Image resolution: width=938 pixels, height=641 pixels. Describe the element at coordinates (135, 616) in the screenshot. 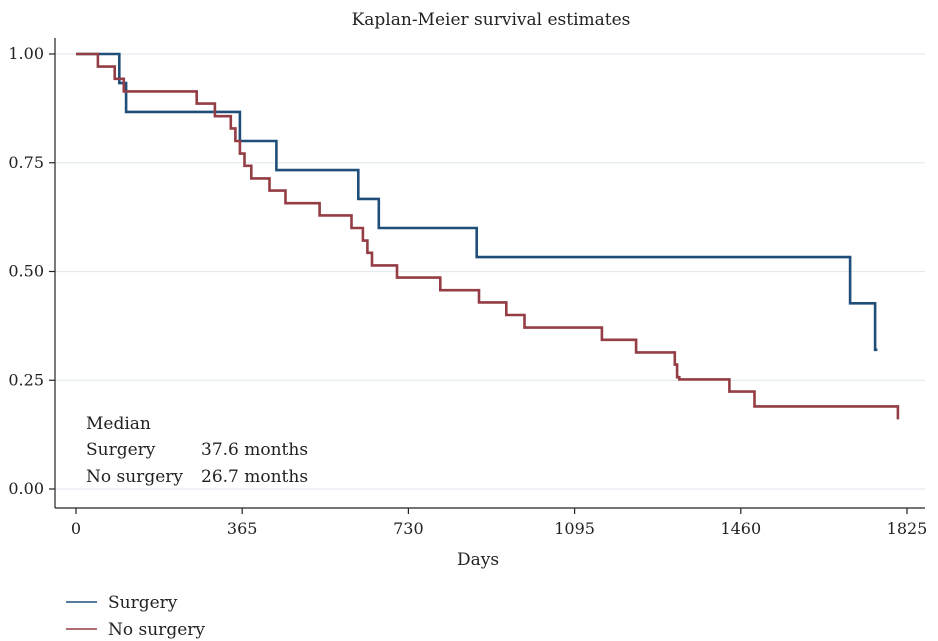

I see `legend: Surgery No surgery` at that location.